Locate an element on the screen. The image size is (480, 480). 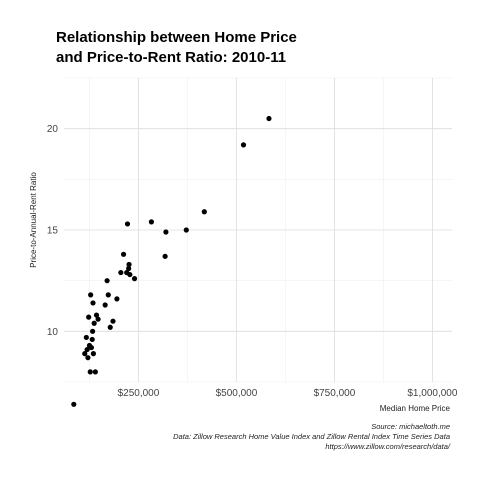
caption-source: Source: michaeltoth.me is located at coordinates (410, 426).